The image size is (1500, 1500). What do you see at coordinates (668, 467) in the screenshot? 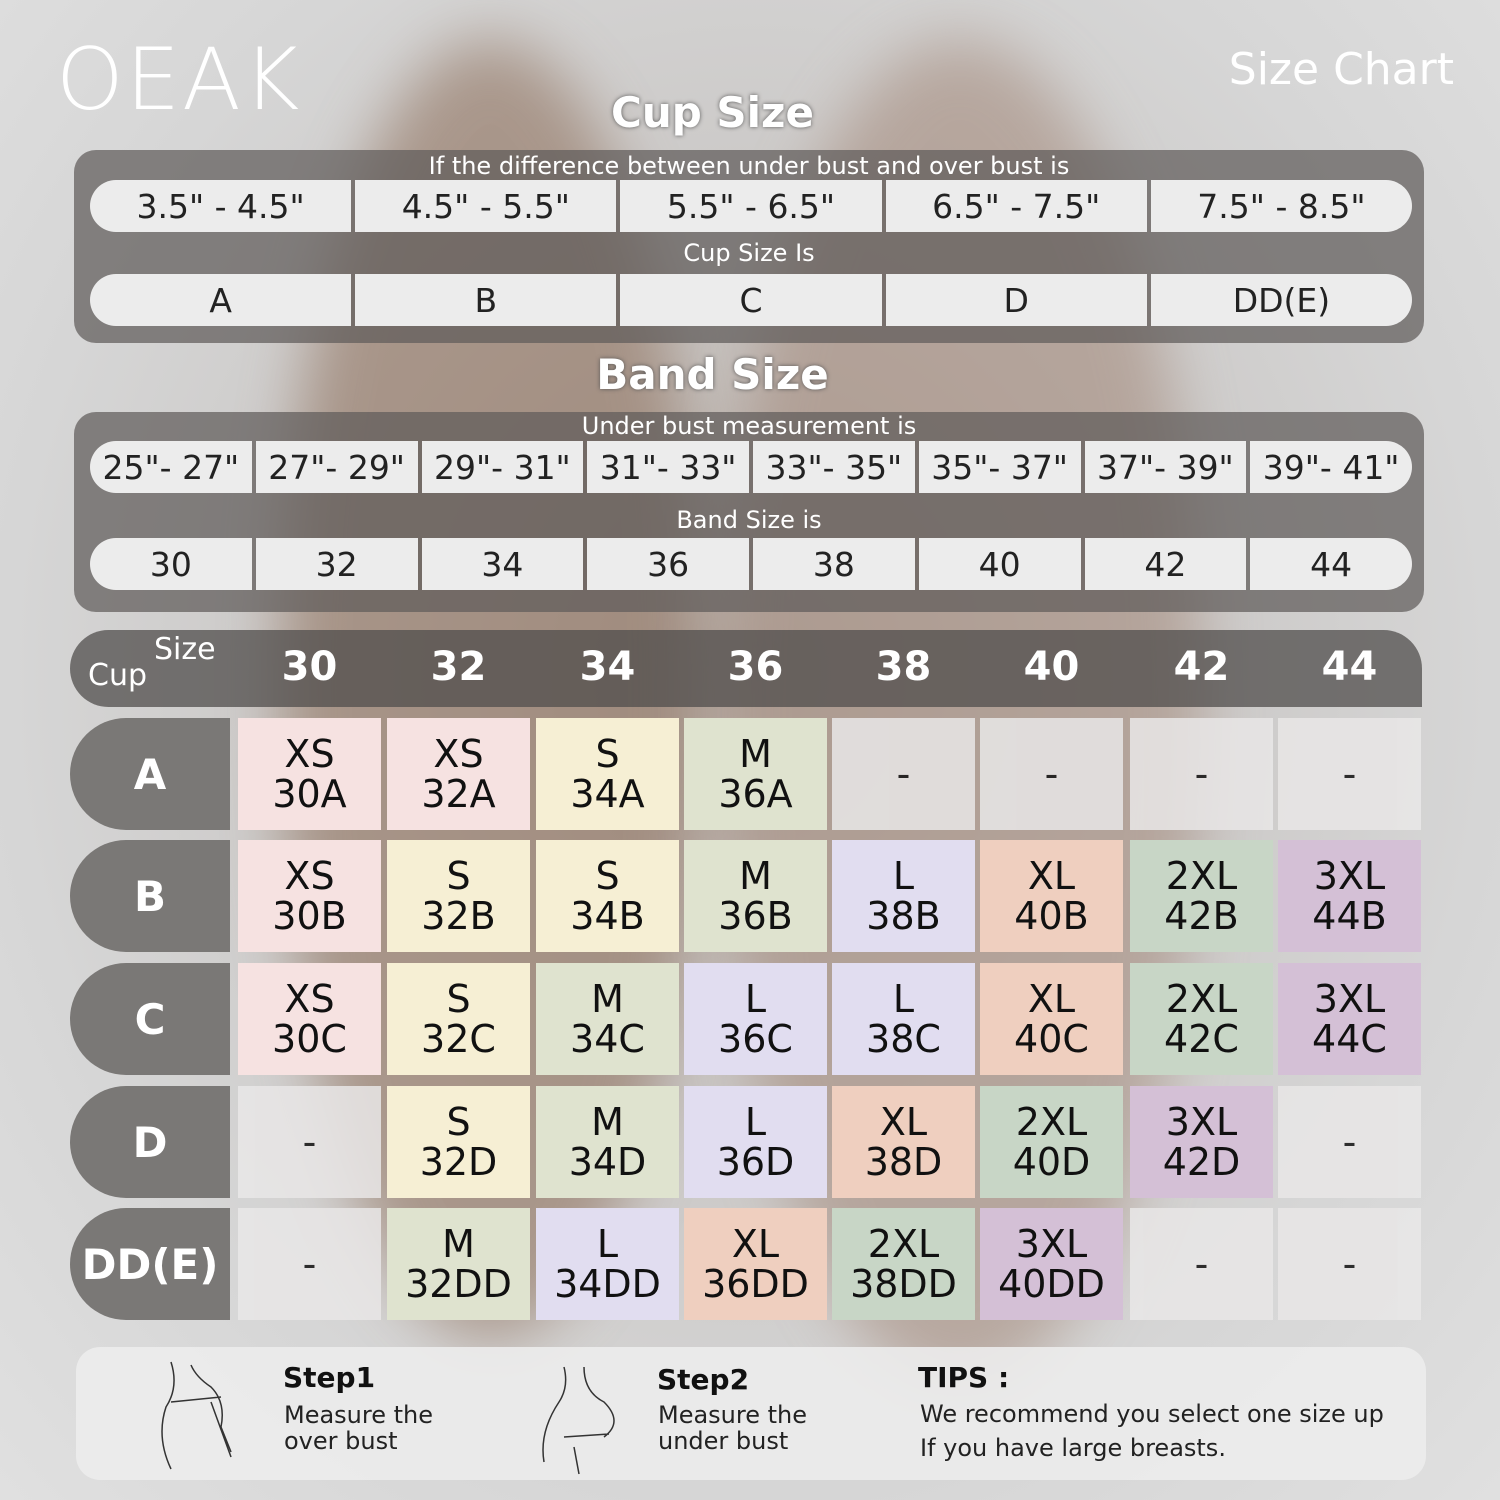
I see `band-range-pill: 31"- 33"` at bounding box center [668, 467].